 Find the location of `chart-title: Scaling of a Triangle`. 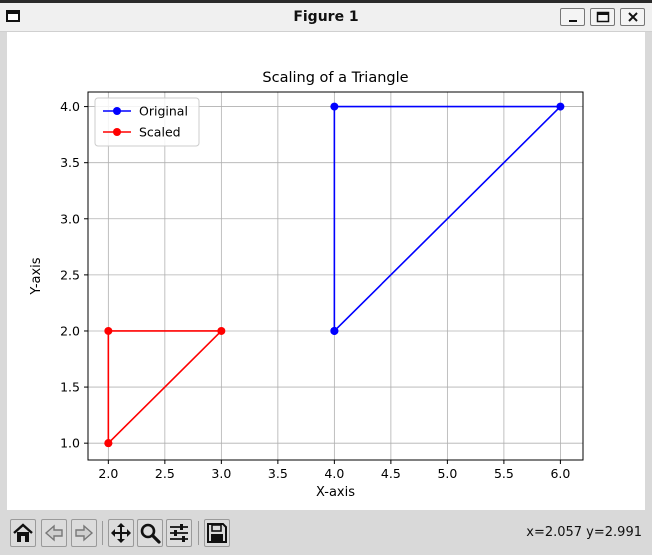

chart-title: Scaling of a Triangle is located at coordinates (335, 78).